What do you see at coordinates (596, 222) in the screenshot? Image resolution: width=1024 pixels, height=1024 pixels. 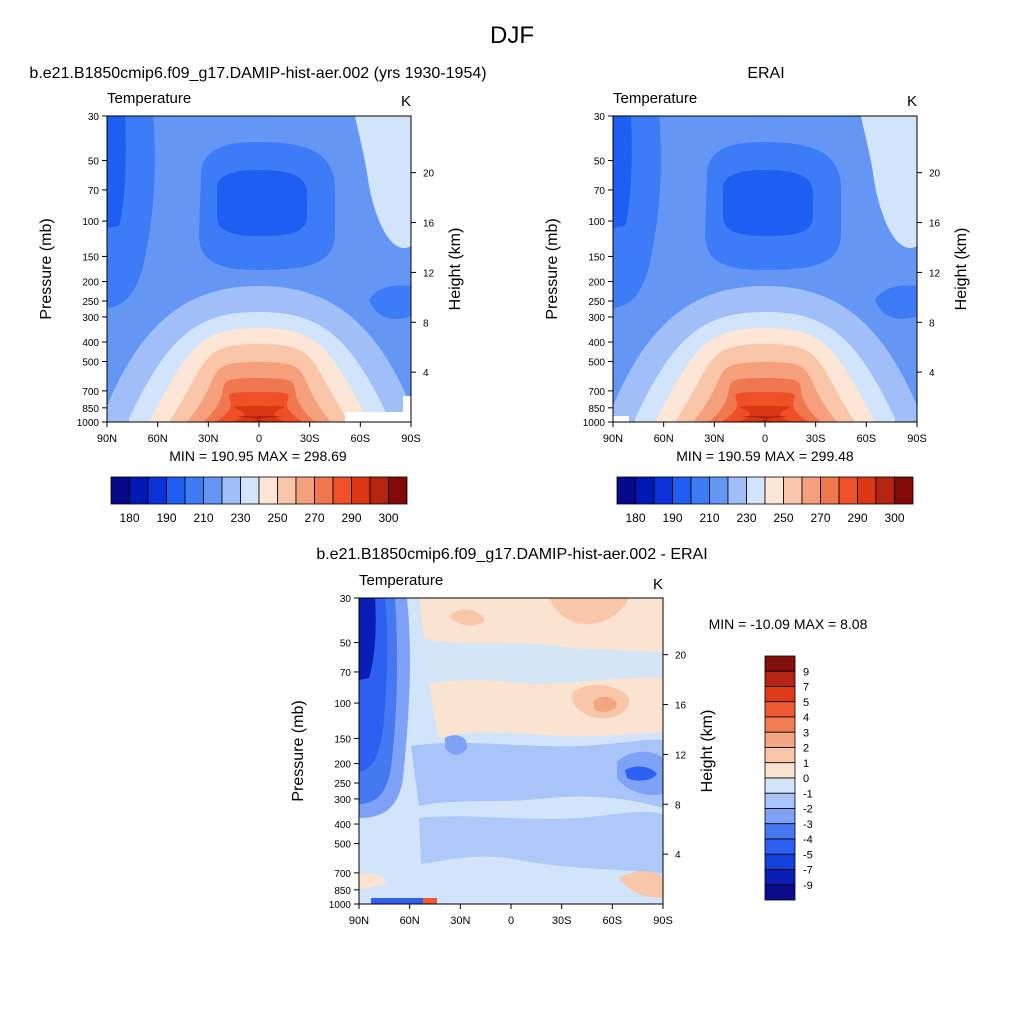 I see `y-tick-label: 100` at bounding box center [596, 222].